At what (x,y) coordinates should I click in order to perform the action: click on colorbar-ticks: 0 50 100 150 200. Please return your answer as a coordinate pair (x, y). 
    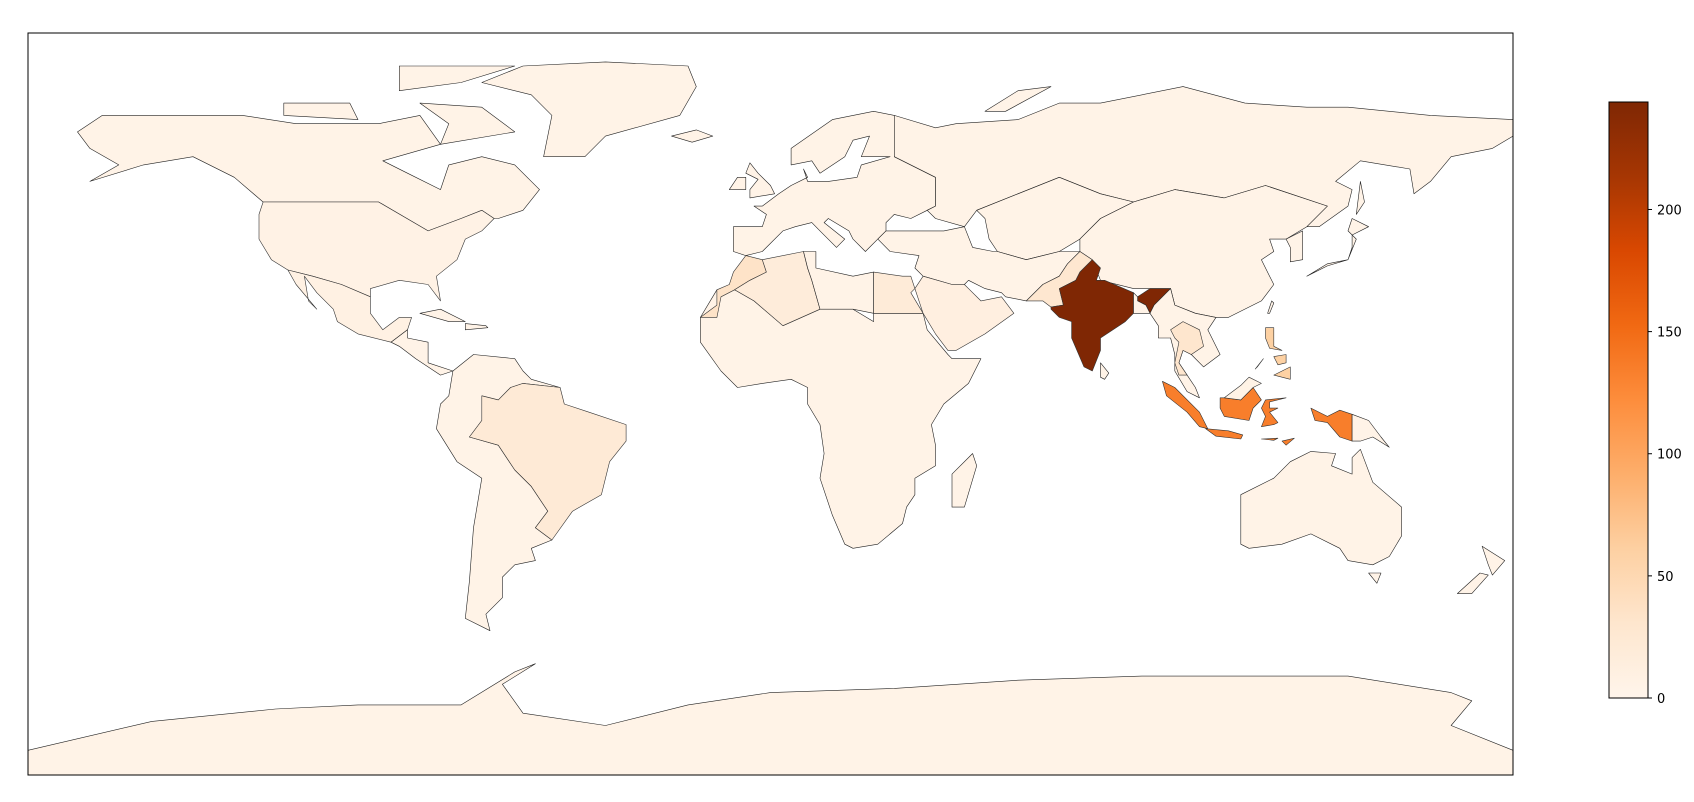
    Looking at the image, I should click on (1665, 455).